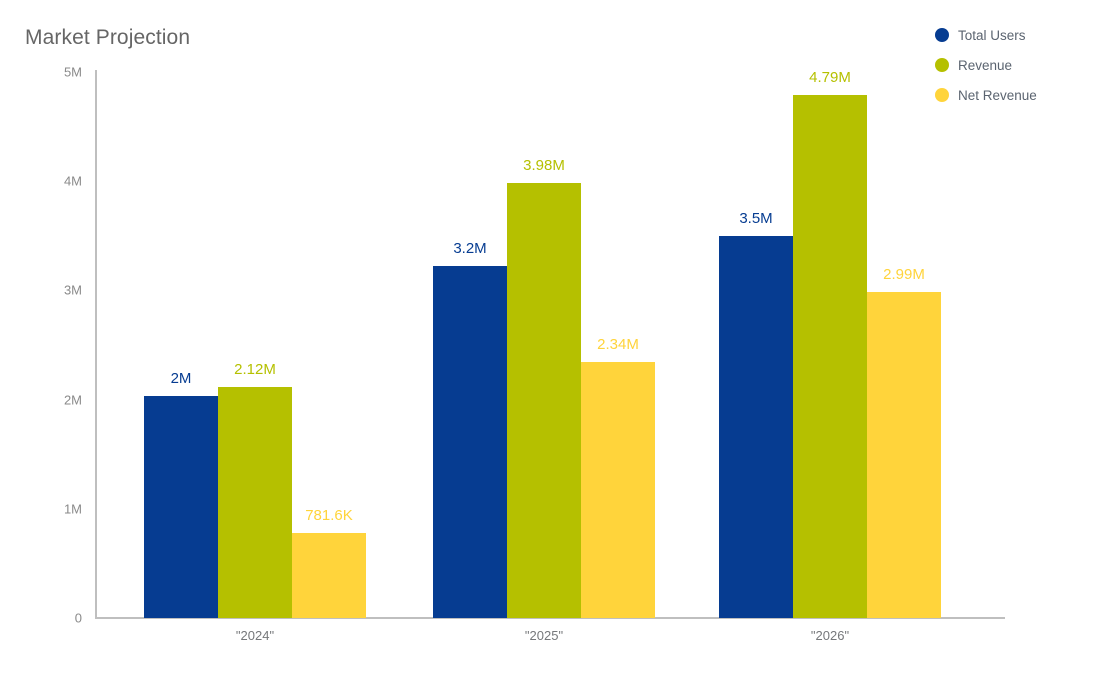 This screenshot has height=675, width=1101. I want to click on chart-title: Market Projection, so click(108, 37).